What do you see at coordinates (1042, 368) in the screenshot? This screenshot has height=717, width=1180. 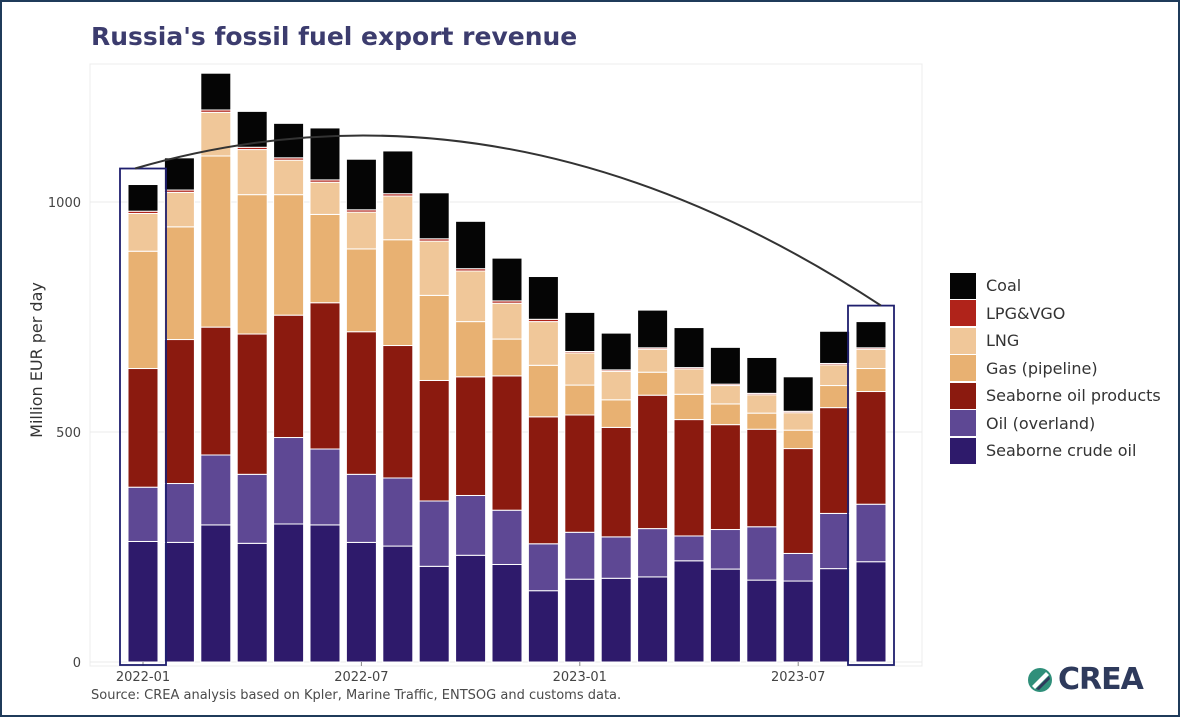 I see `legend-label: Gas (pipeline)` at bounding box center [1042, 368].